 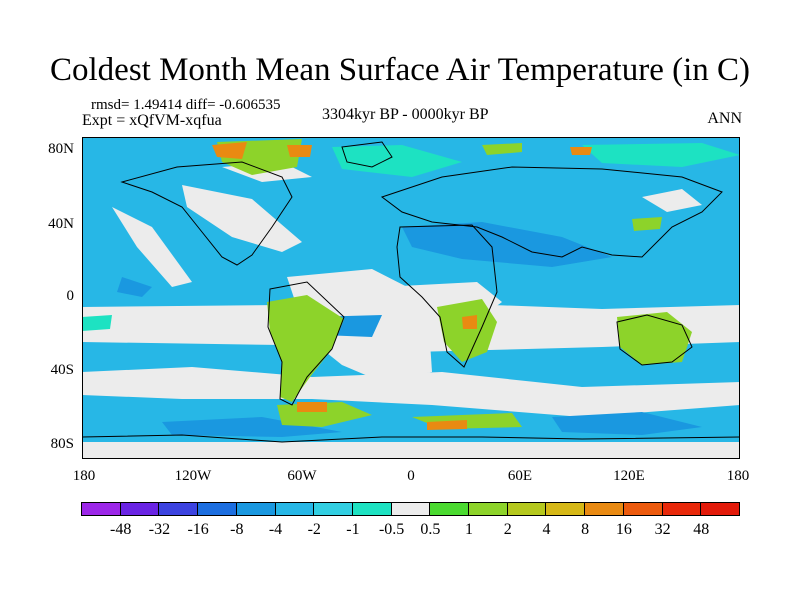 What do you see at coordinates (62, 370) in the screenshot?
I see `lat-tick-40s: 40S` at bounding box center [62, 370].